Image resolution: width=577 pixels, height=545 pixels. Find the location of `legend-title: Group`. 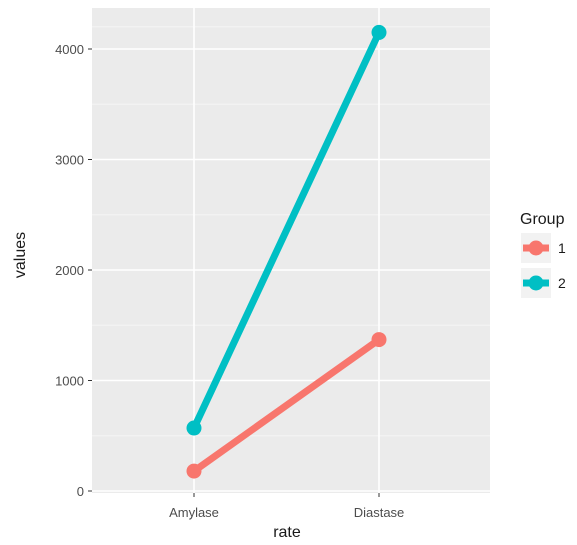

legend-title: Group is located at coordinates (542, 219).